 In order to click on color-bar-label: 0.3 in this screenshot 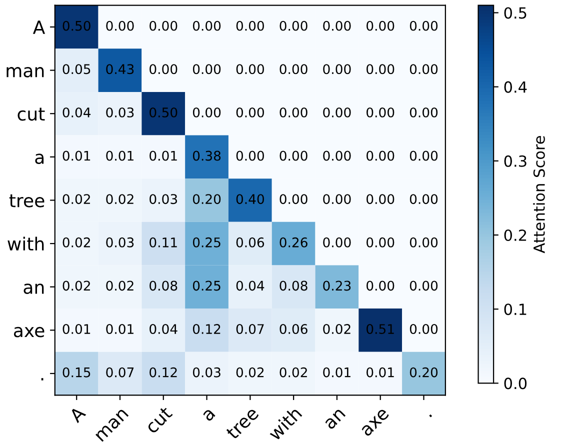, I will do `click(515, 161)`.